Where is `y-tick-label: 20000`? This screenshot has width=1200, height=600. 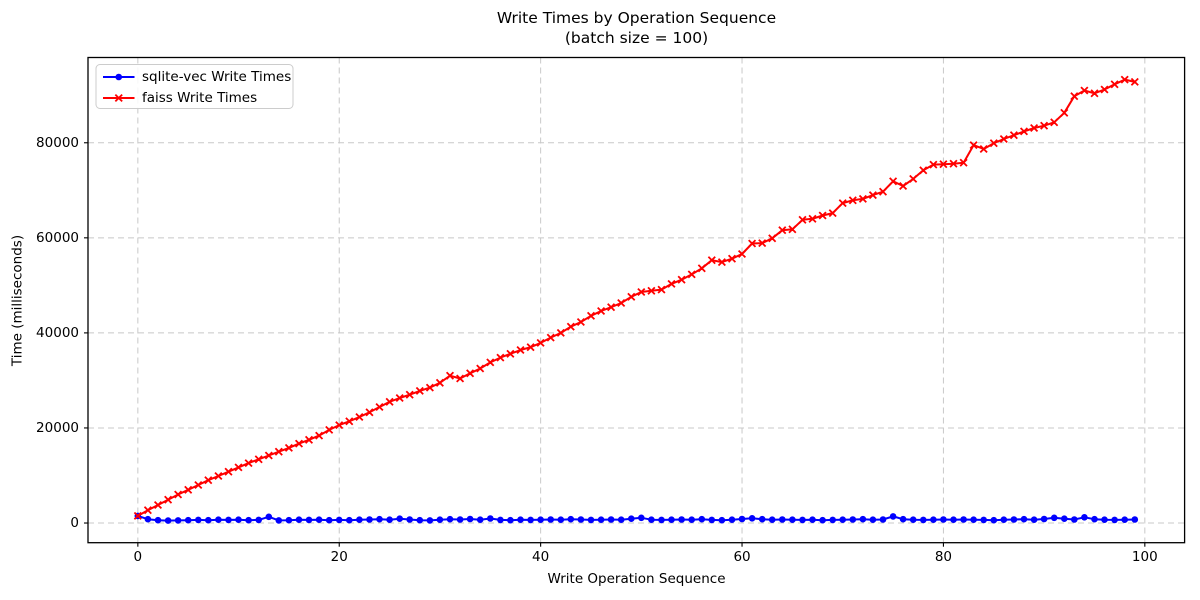
y-tick-label: 20000 is located at coordinates (57, 428).